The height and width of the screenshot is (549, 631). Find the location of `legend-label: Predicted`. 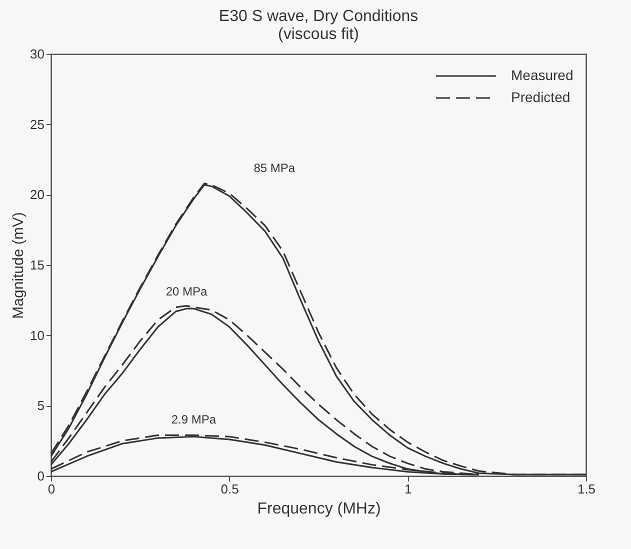

legend-label: Predicted is located at coordinates (540, 97).